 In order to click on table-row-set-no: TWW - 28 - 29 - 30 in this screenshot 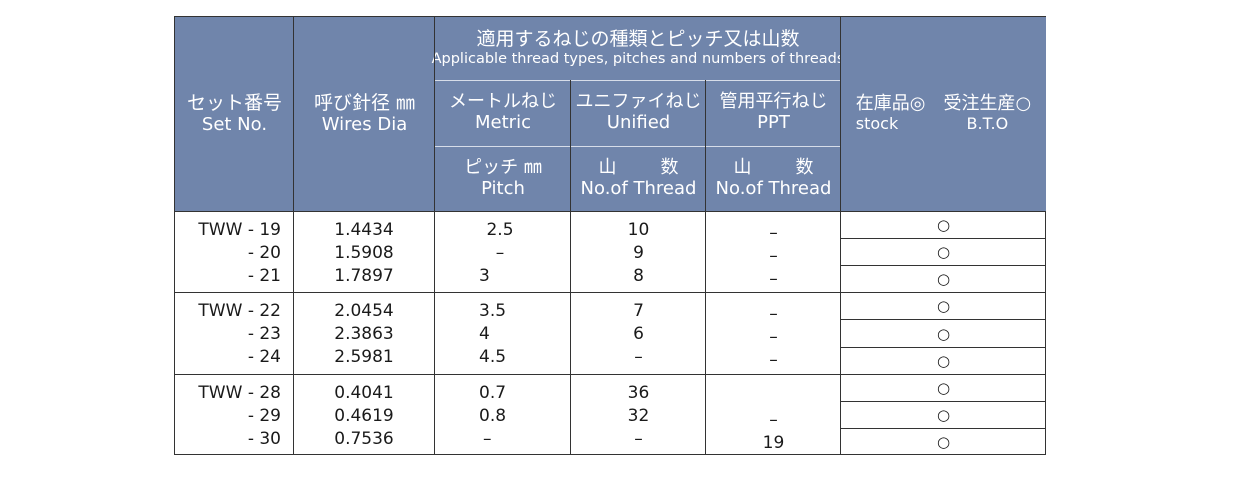, I will do `click(230, 416)`.